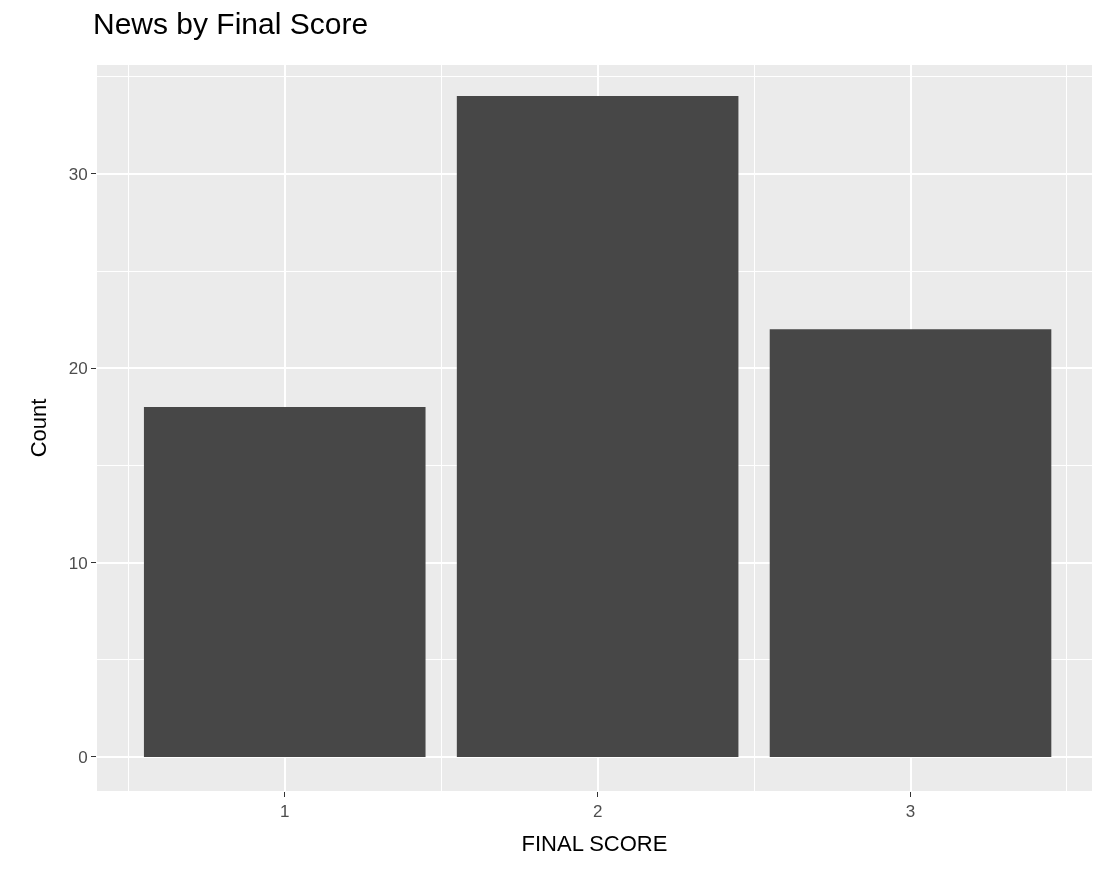 This screenshot has width=1094, height=871. I want to click on chart-title: News by Final Score, so click(230, 24).